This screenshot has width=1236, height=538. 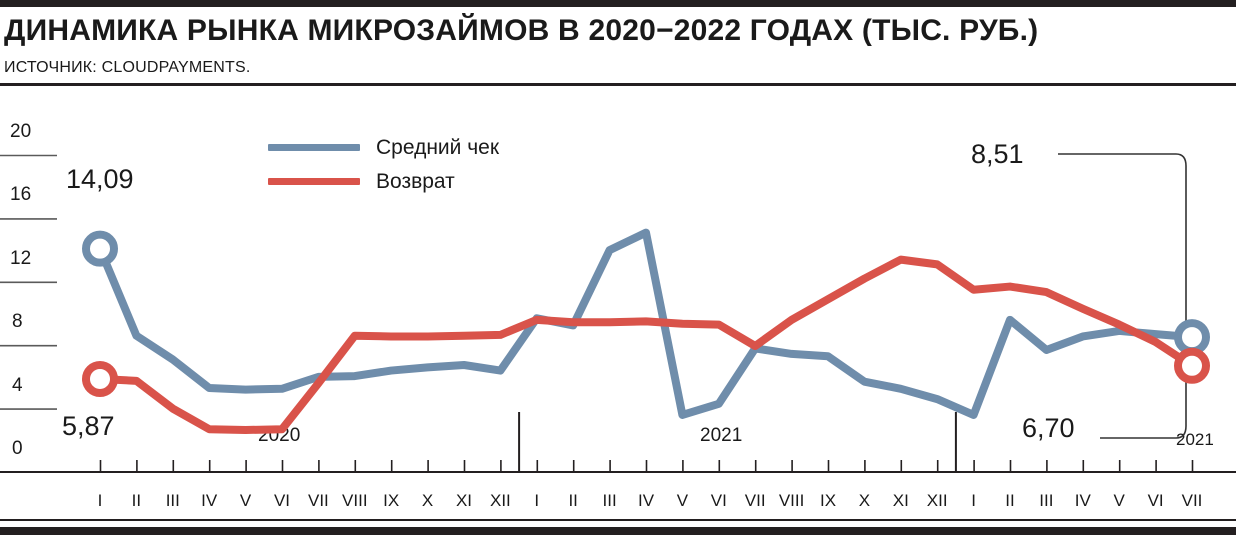 I want to click on x-axis-label-30: VII, so click(x=1192, y=500).